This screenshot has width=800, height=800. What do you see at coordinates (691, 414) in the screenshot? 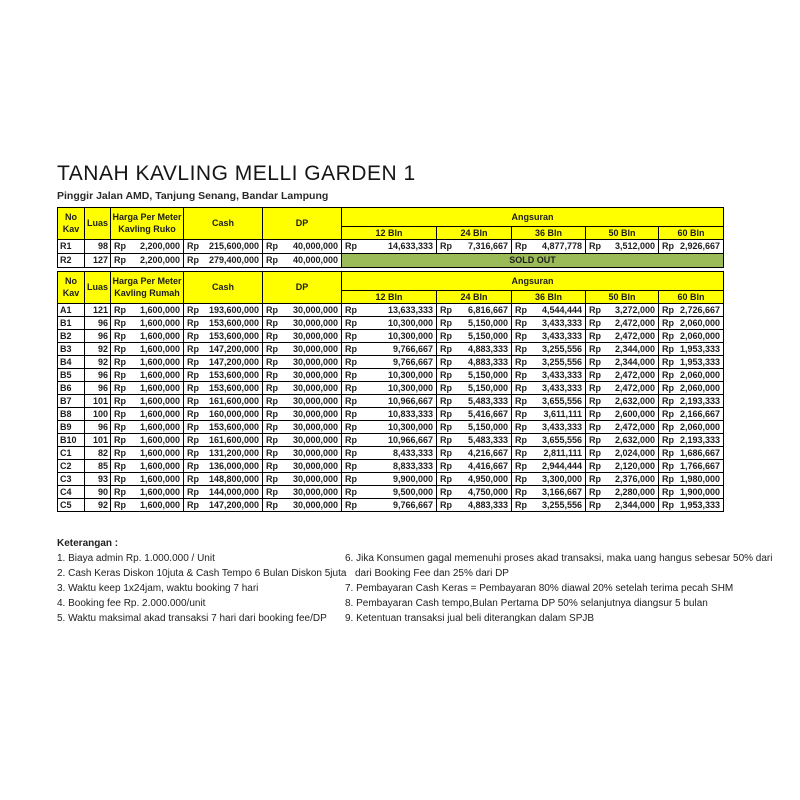
I see `cell-angsuran: Rp 2,166,667` at bounding box center [691, 414].